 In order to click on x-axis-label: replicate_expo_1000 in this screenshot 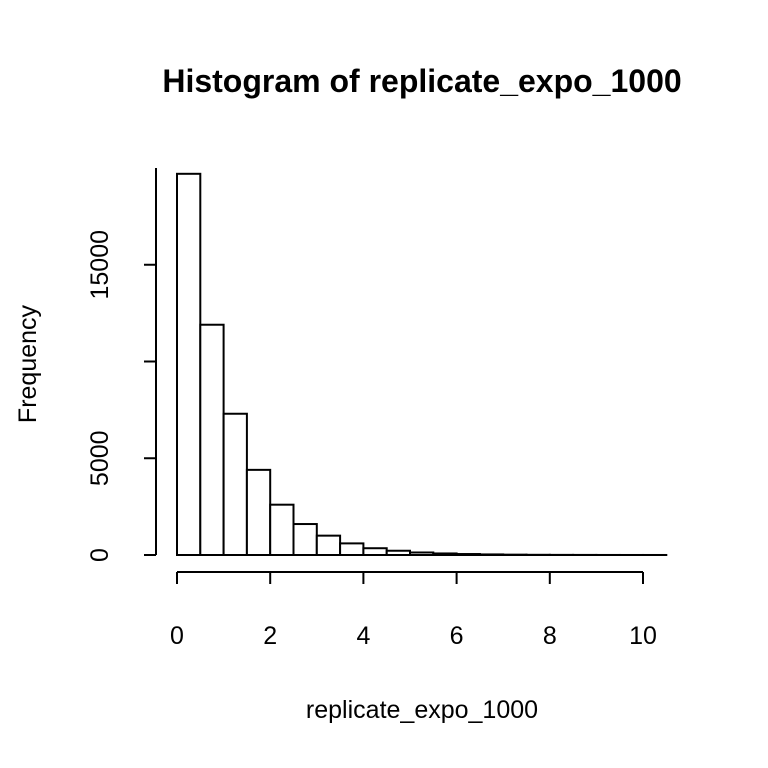, I will do `click(422, 710)`.